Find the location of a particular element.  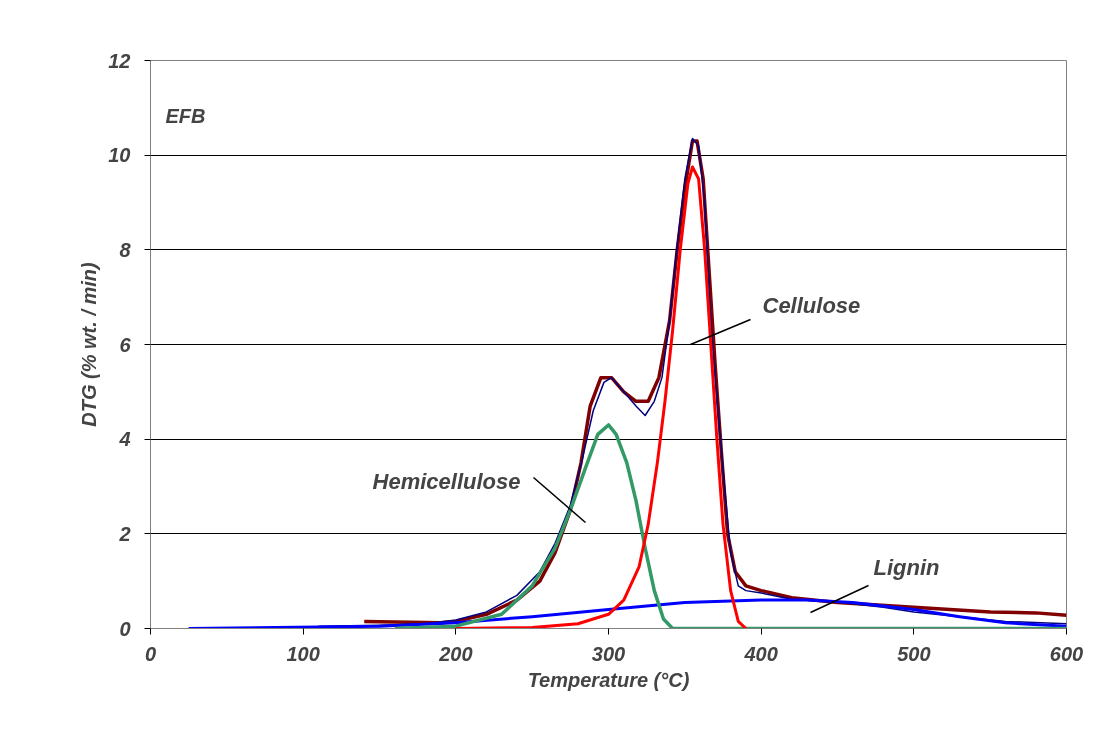

x-tick-label: 0 is located at coordinates (150, 653).